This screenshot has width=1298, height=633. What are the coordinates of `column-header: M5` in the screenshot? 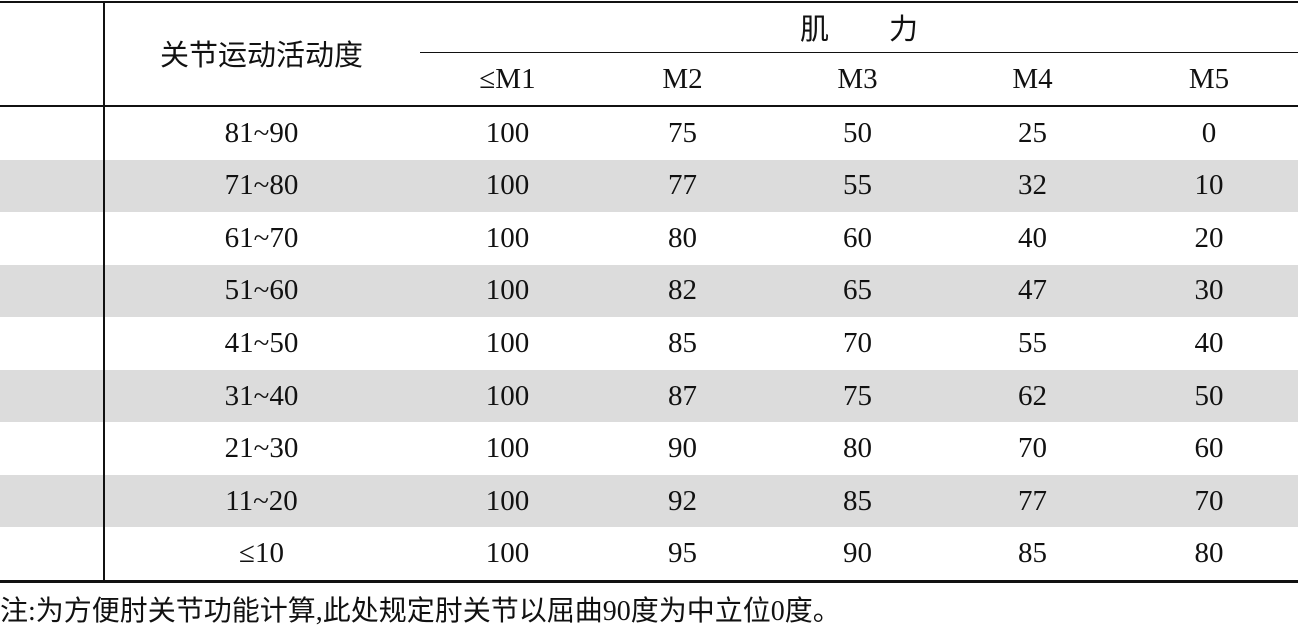 It's located at (1209, 79).